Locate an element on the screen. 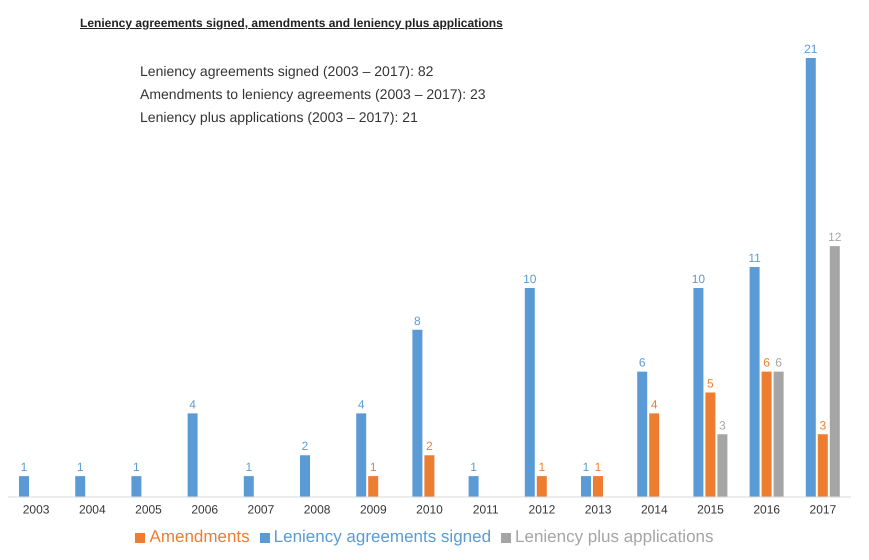  x-tick-label: 2006 is located at coordinates (204, 509).